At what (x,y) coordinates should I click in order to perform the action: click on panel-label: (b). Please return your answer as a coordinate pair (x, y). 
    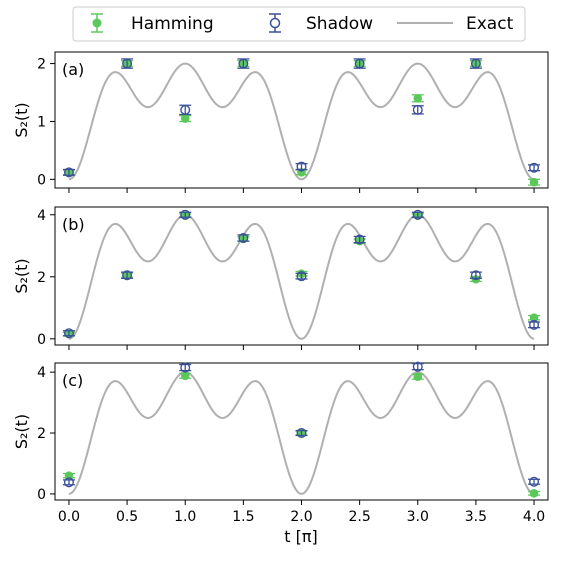
    Looking at the image, I should click on (73, 224).